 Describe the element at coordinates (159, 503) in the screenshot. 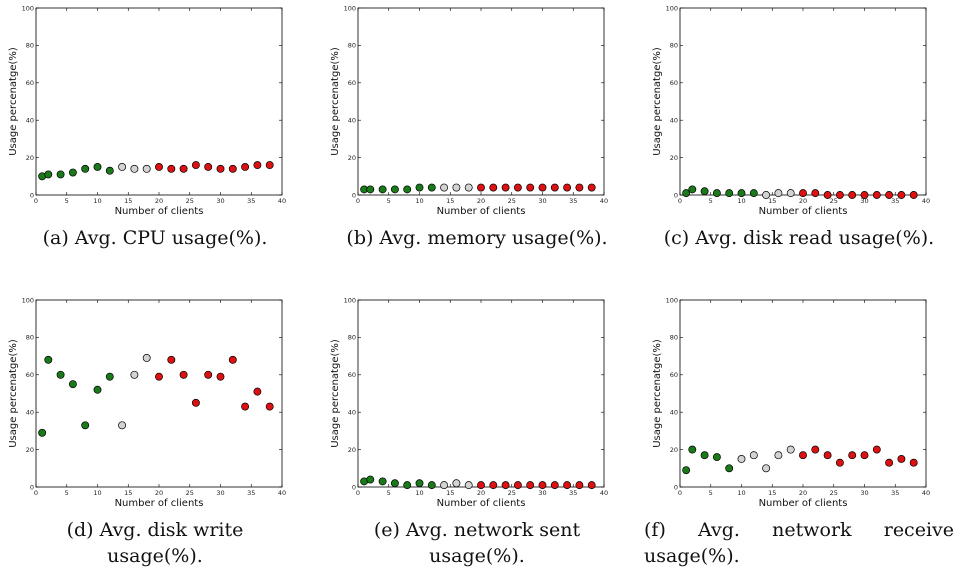

I see `x-axis-title: Number of clients` at that location.